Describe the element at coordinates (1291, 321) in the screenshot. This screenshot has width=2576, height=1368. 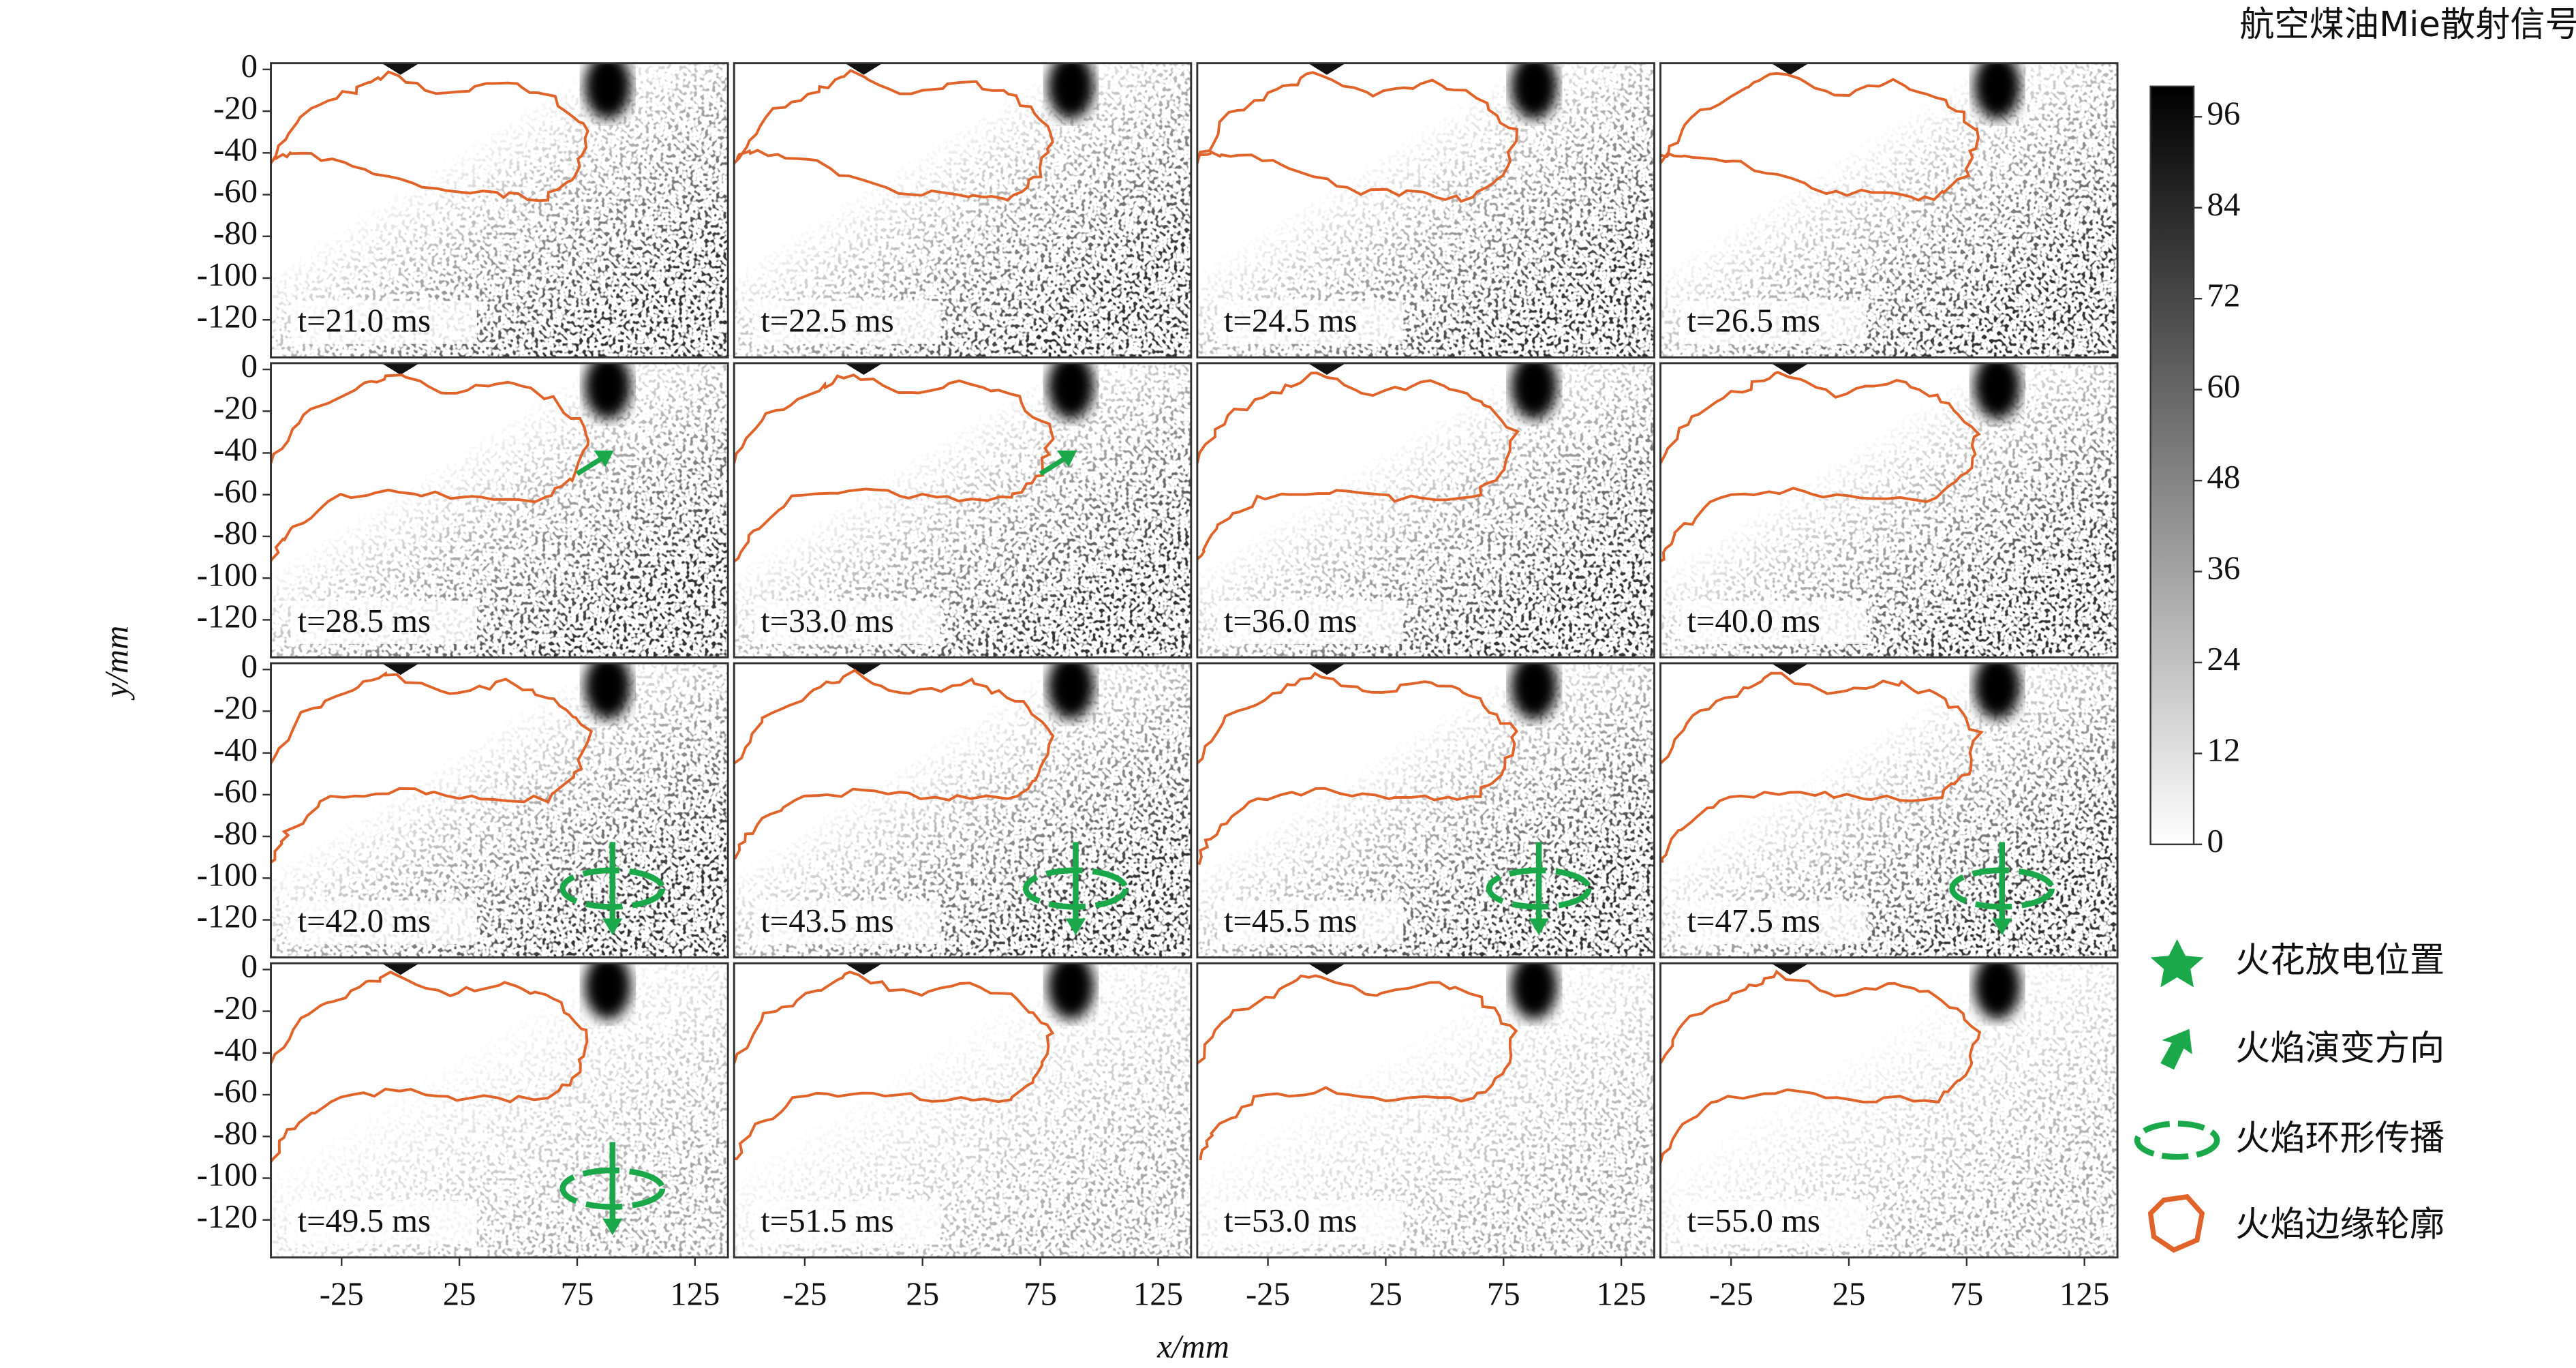
I see `time-label: t=24.5 ms` at that location.